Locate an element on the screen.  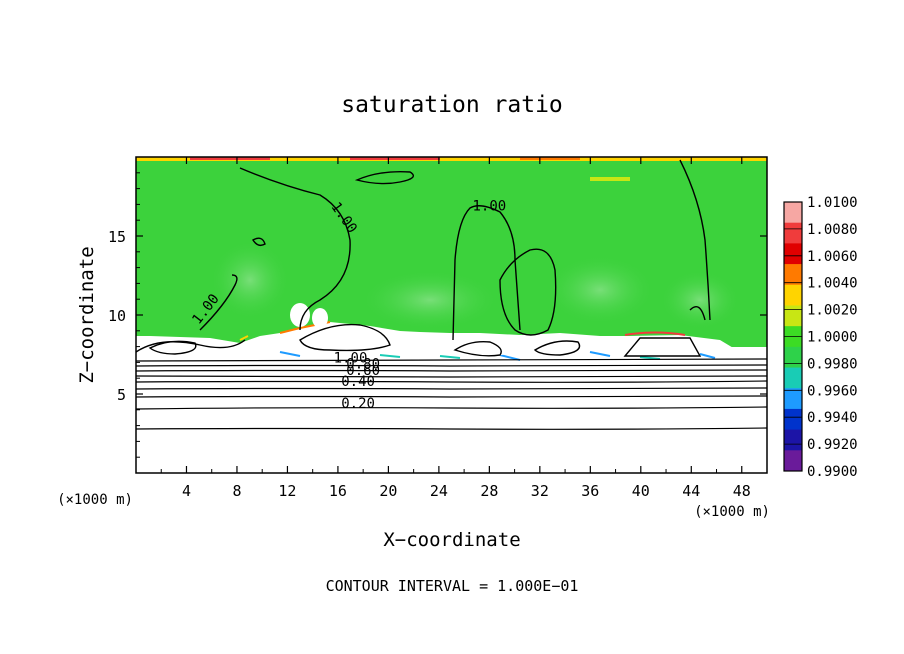
x-unit-label-right: (×1000 m) is located at coordinates (732, 512).